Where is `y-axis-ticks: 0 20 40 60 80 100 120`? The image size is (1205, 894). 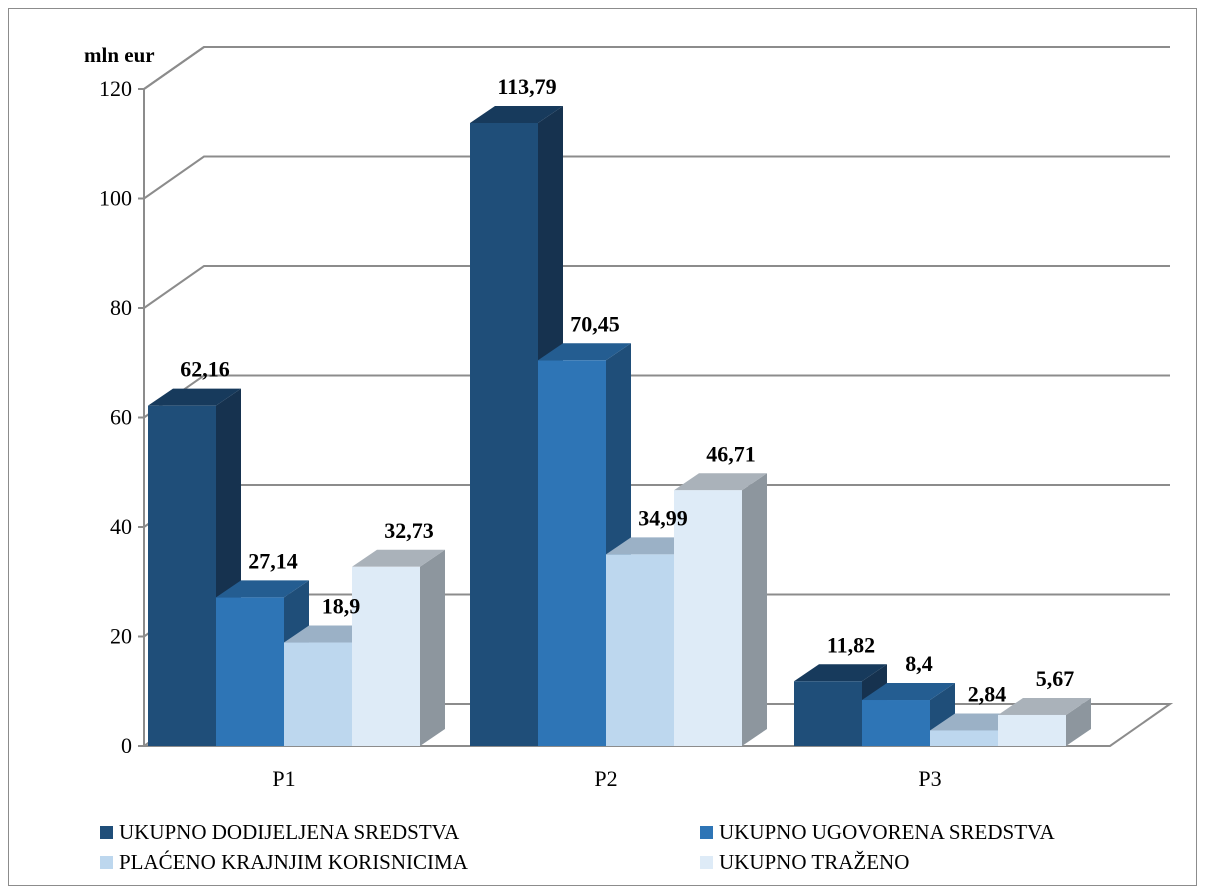
y-axis-ticks: 0 20 40 60 80 100 120 is located at coordinates (115, 417).